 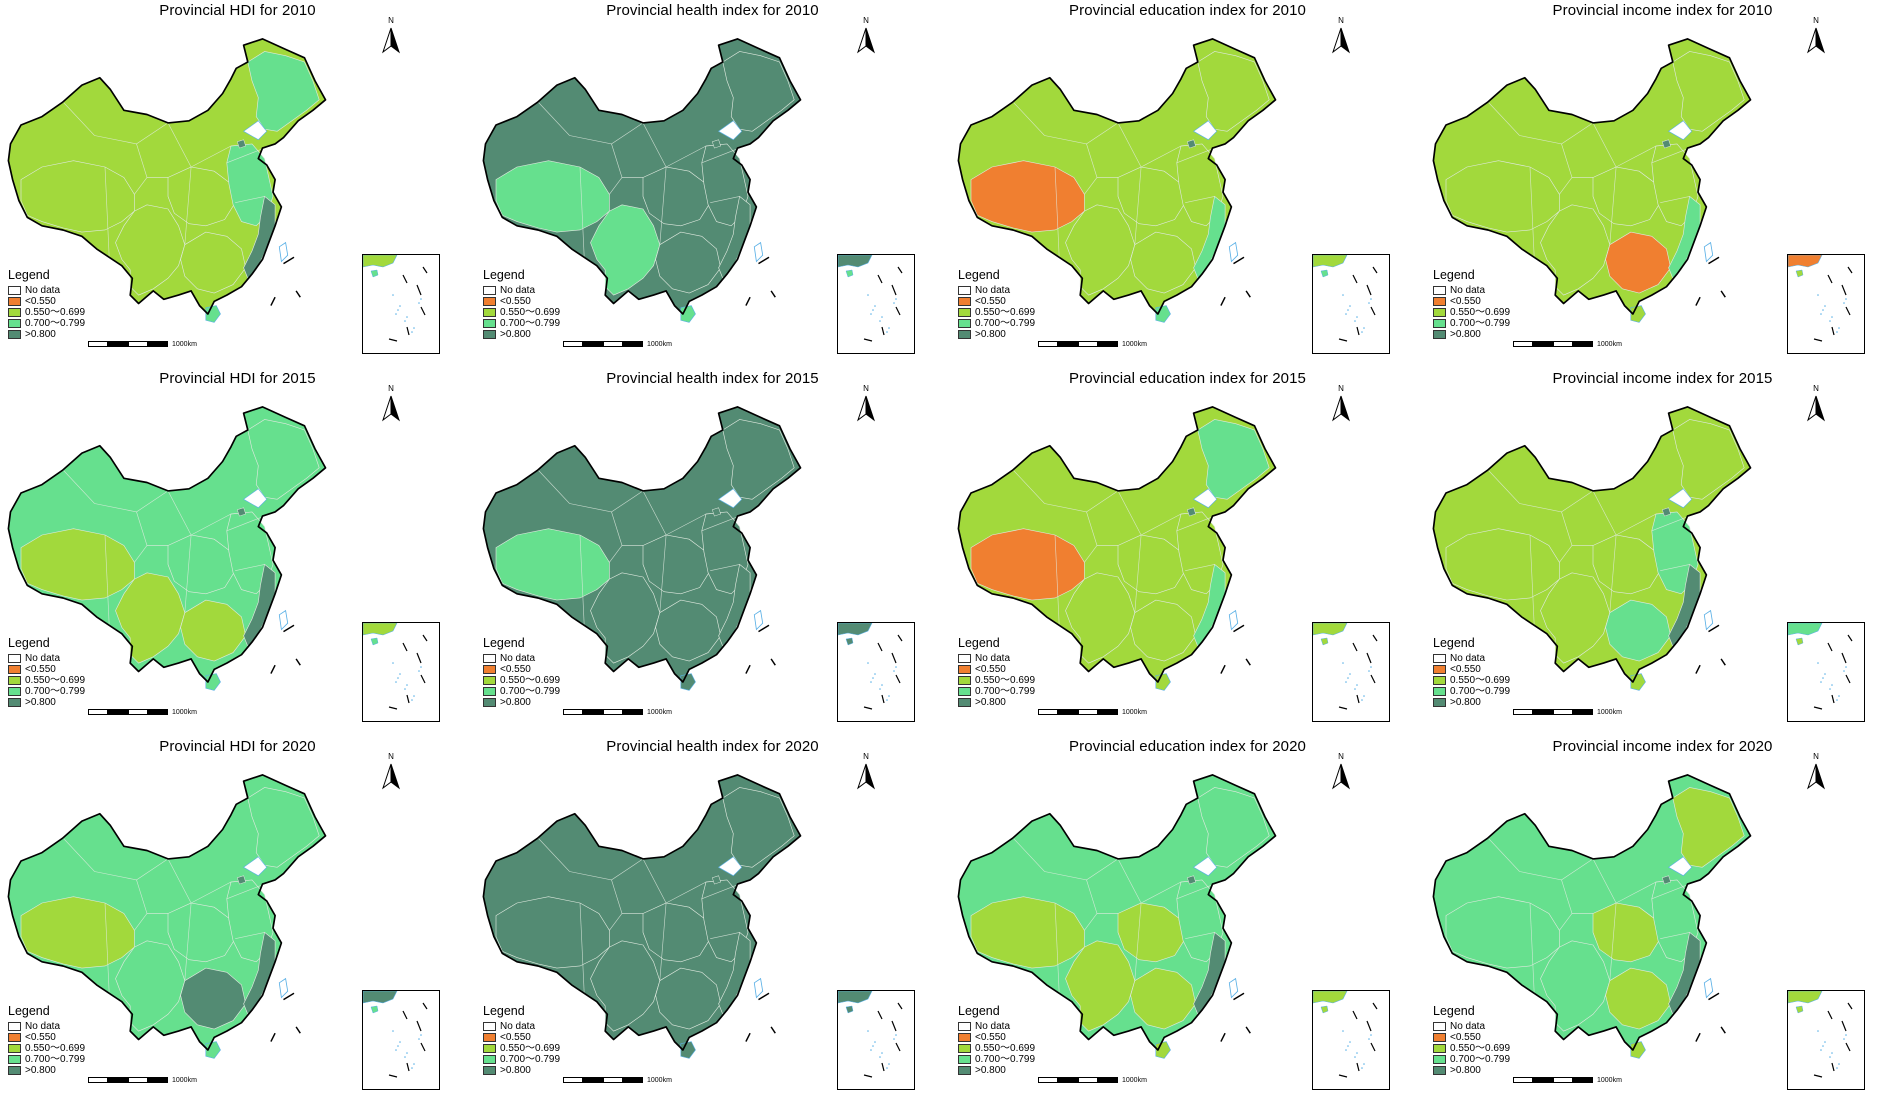 What do you see at coordinates (515, 1037) in the screenshot?
I see `legend-label: <0.550` at bounding box center [515, 1037].